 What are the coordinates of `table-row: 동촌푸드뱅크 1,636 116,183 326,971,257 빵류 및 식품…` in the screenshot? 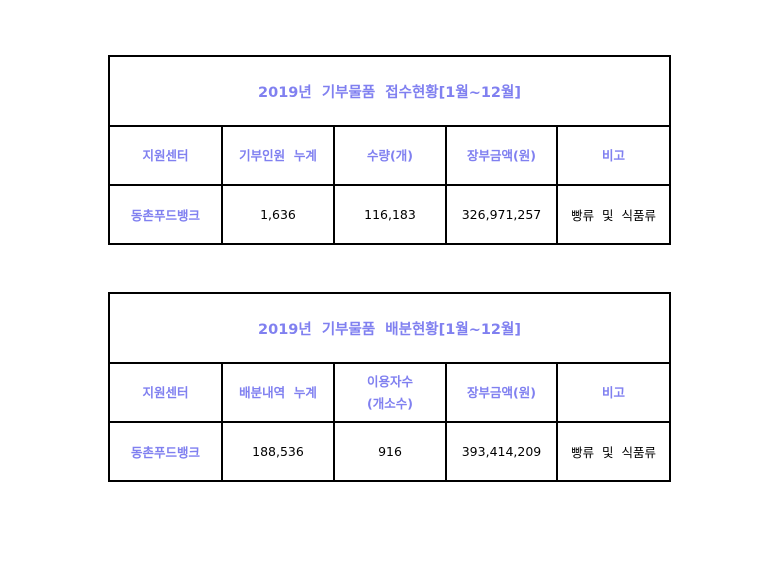 It's located at (390, 214).